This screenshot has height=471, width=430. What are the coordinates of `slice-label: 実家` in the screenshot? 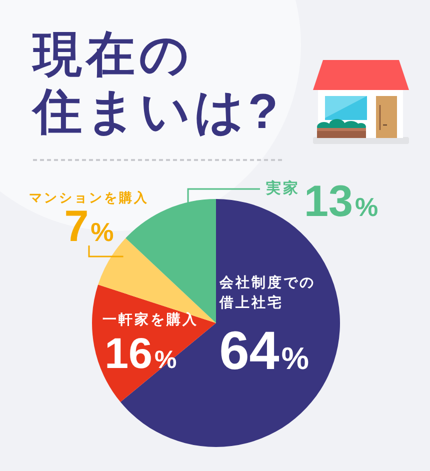 It's located at (283, 189).